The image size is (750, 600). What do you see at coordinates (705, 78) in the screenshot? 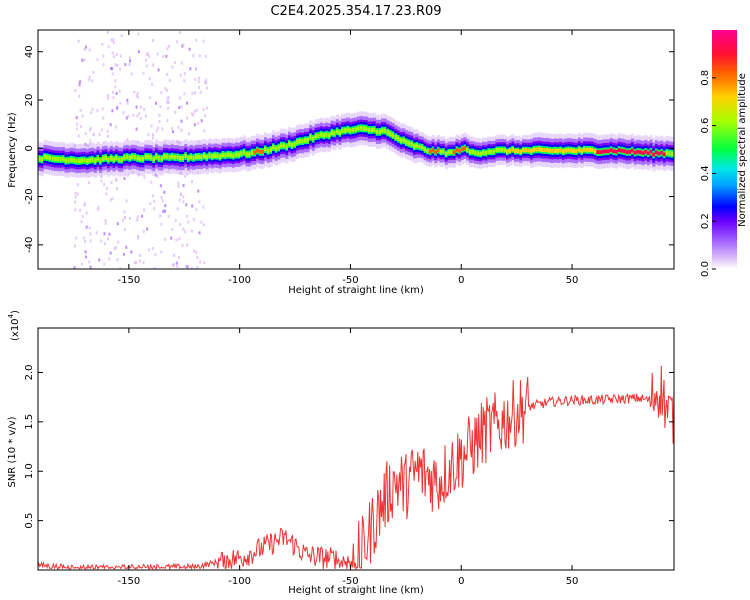
I see `colorbar-tick-label: 0.8` at bounding box center [705, 78].